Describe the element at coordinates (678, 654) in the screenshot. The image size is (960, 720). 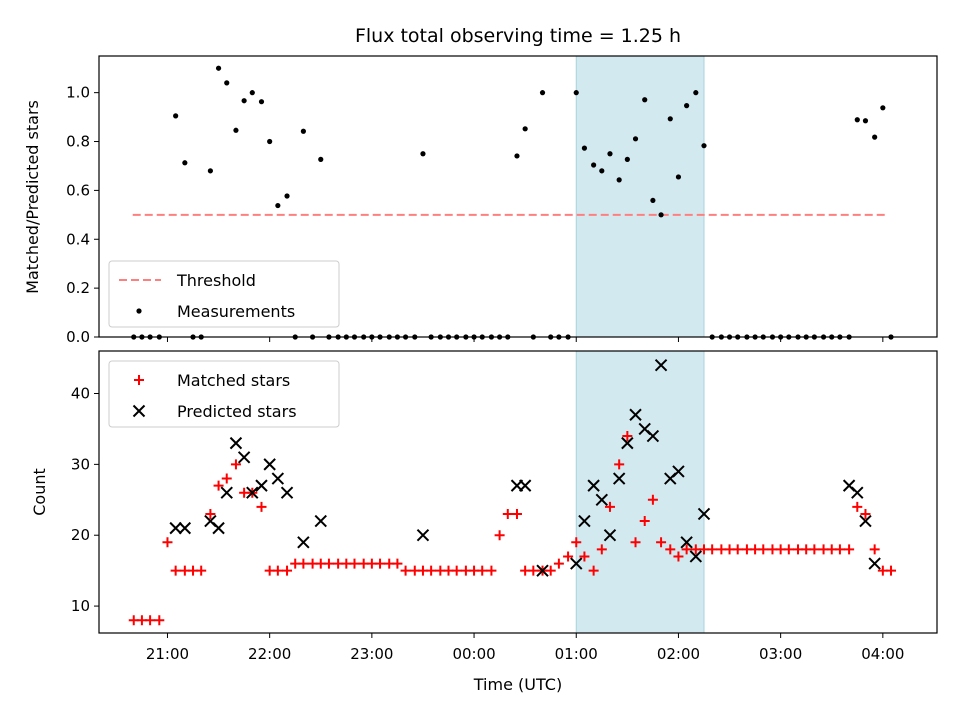
I see `x-tick-label: 02:00` at that location.